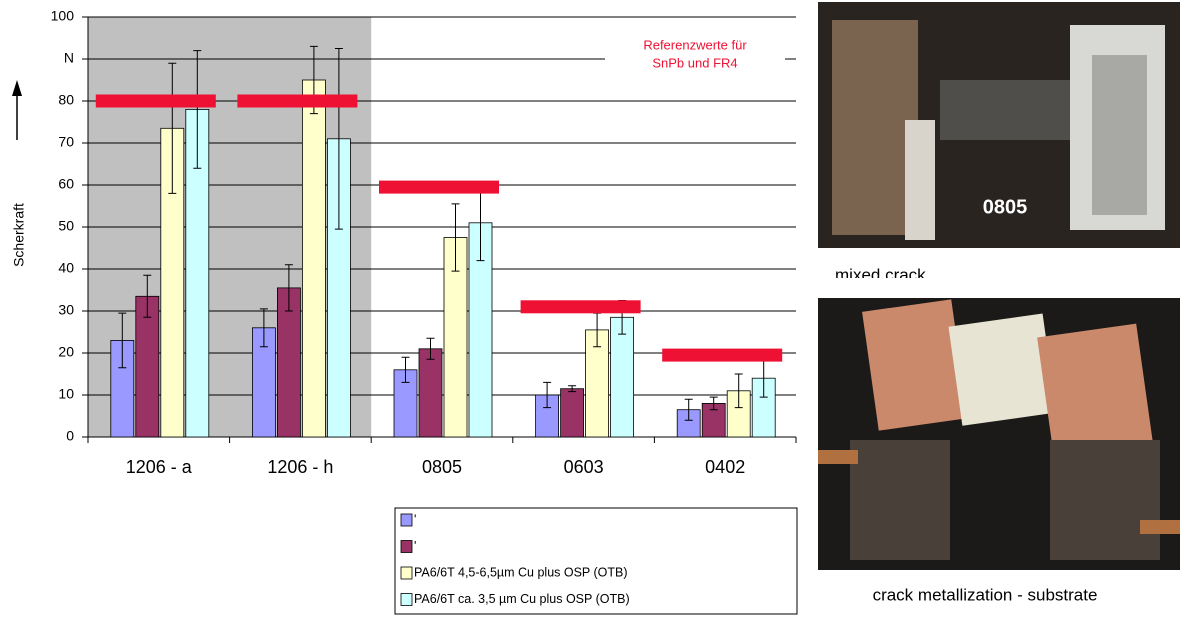 This screenshot has height=620, width=1185. Describe the element at coordinates (66, 352) in the screenshot. I see `y-tick-label: 20` at that location.